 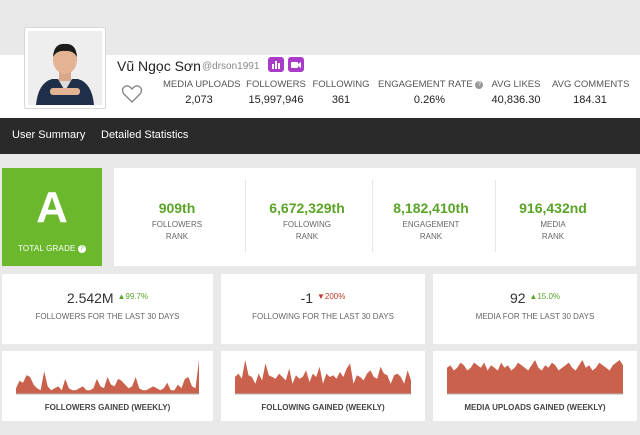 I want to click on stat-avg-likes: AVG LIKES 40,836.30, so click(x=516, y=92).